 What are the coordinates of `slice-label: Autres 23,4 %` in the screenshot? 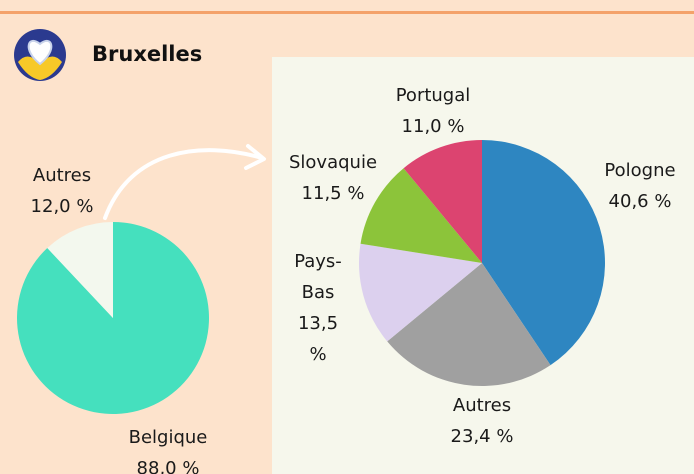 It's located at (482, 421).